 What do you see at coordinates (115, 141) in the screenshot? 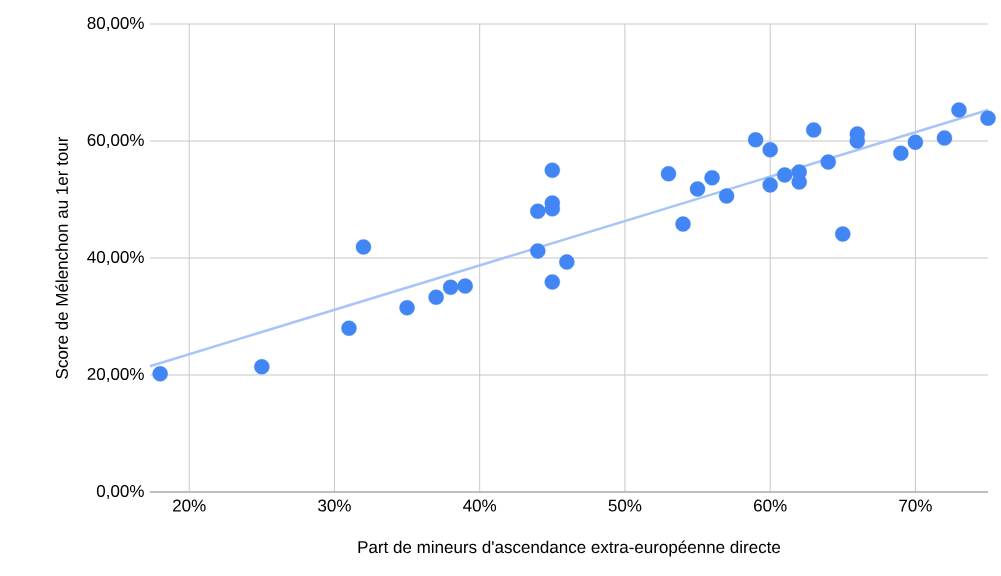
I see `y-tick-label: 60,00%` at bounding box center [115, 141].